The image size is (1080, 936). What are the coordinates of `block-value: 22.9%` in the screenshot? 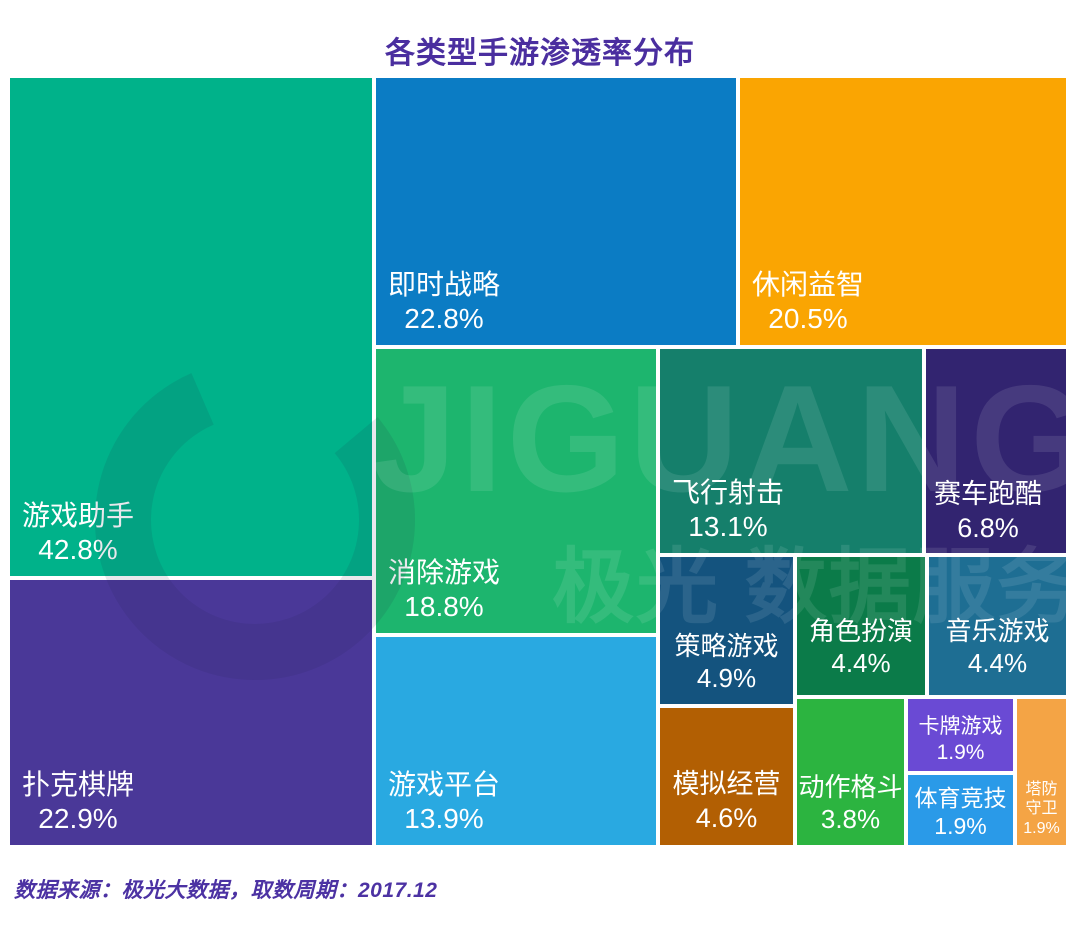 It's located at (78, 819).